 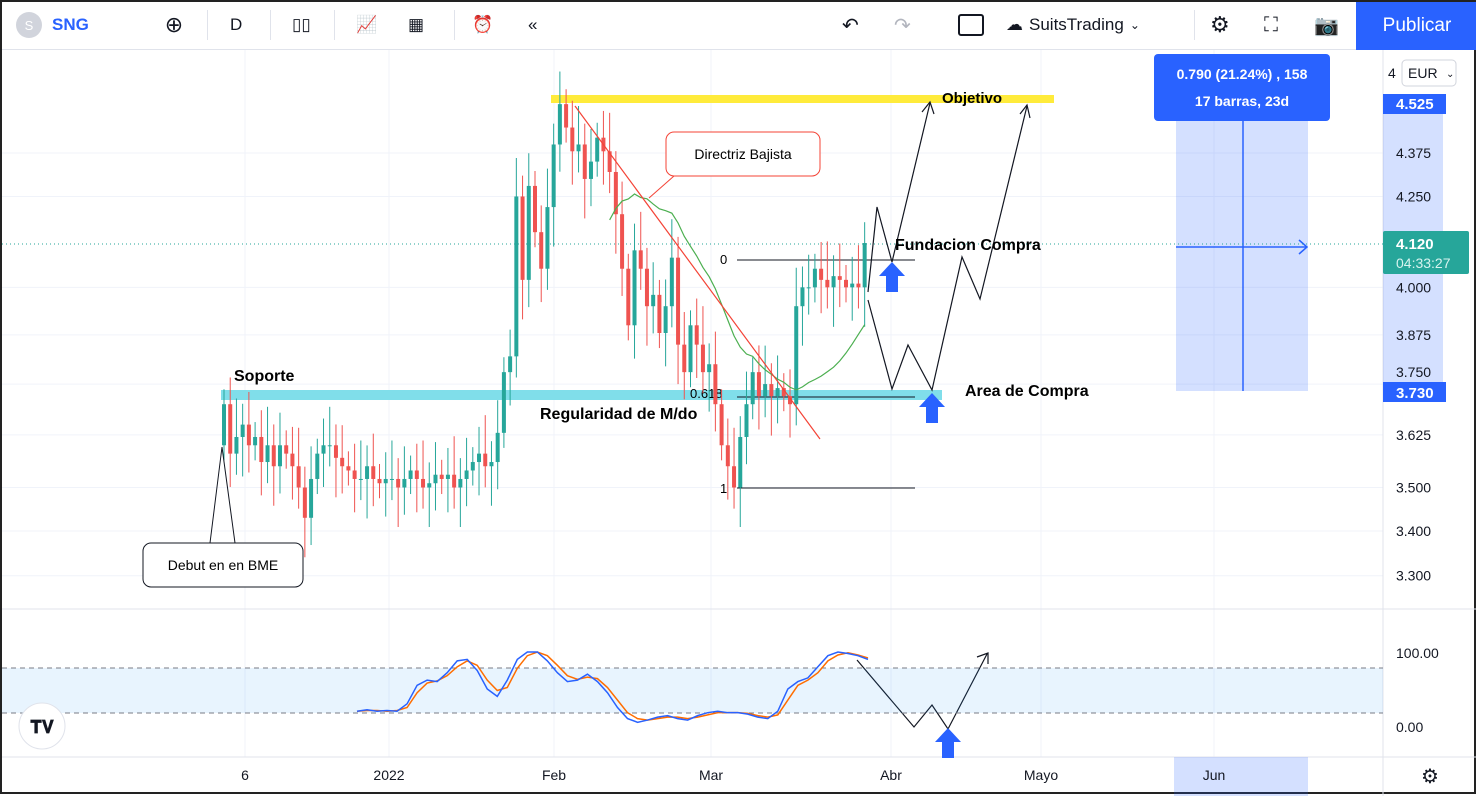 What do you see at coordinates (697, 272) in the screenshot?
I see `downtrend-line` at bounding box center [697, 272].